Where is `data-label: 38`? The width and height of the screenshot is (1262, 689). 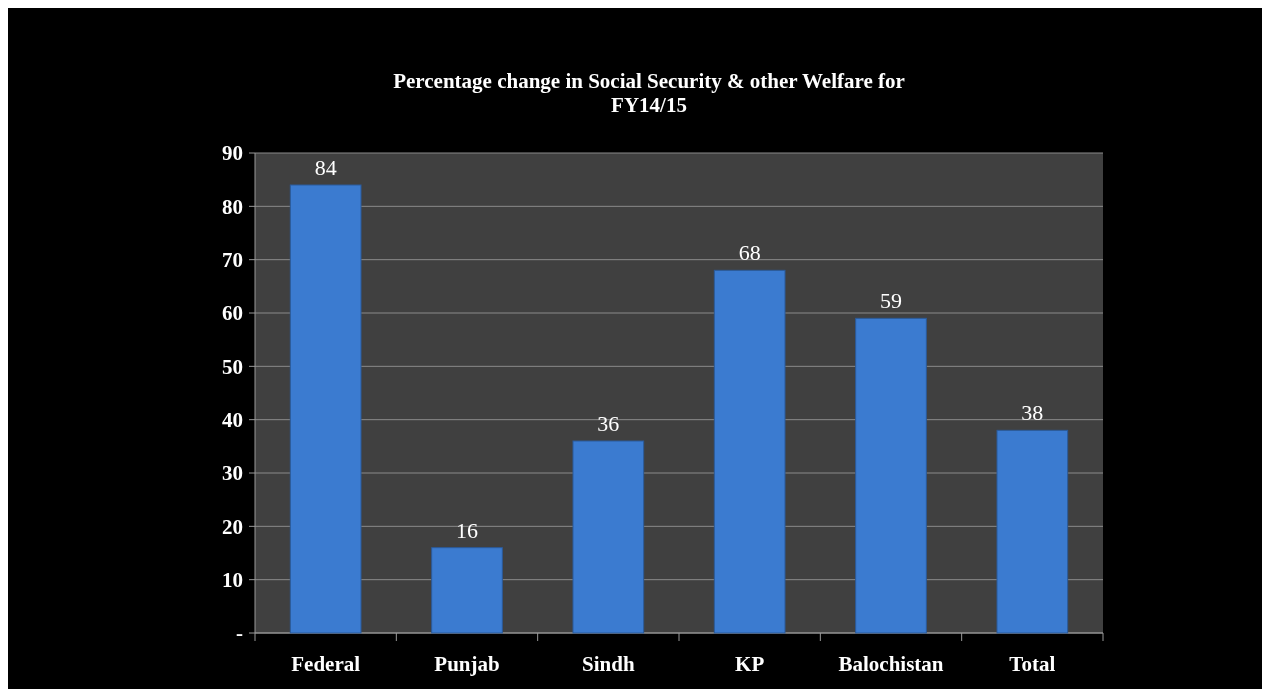 data-label: 38 is located at coordinates (1032, 413).